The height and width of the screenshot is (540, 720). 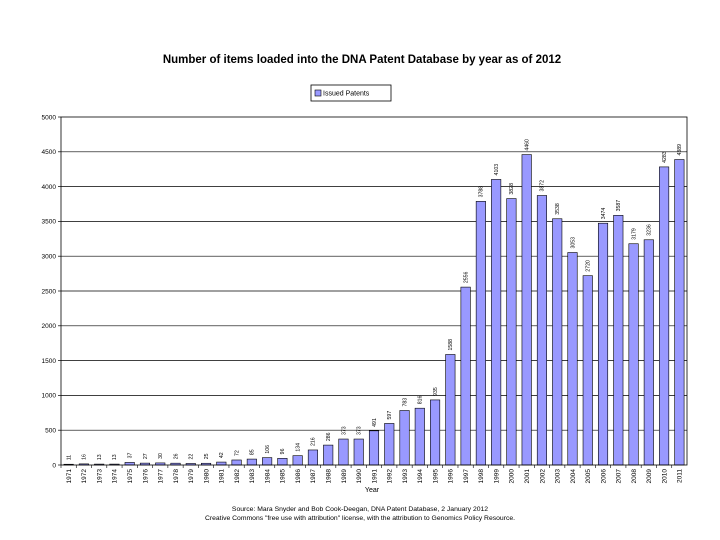 What do you see at coordinates (649, 476) in the screenshot?
I see `x-tick-label-2009: 2009` at bounding box center [649, 476].